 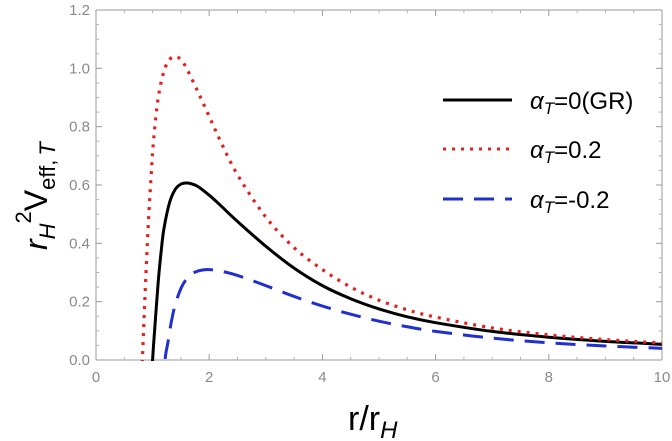 I want to click on x-tick-label: 10, so click(x=662, y=377).